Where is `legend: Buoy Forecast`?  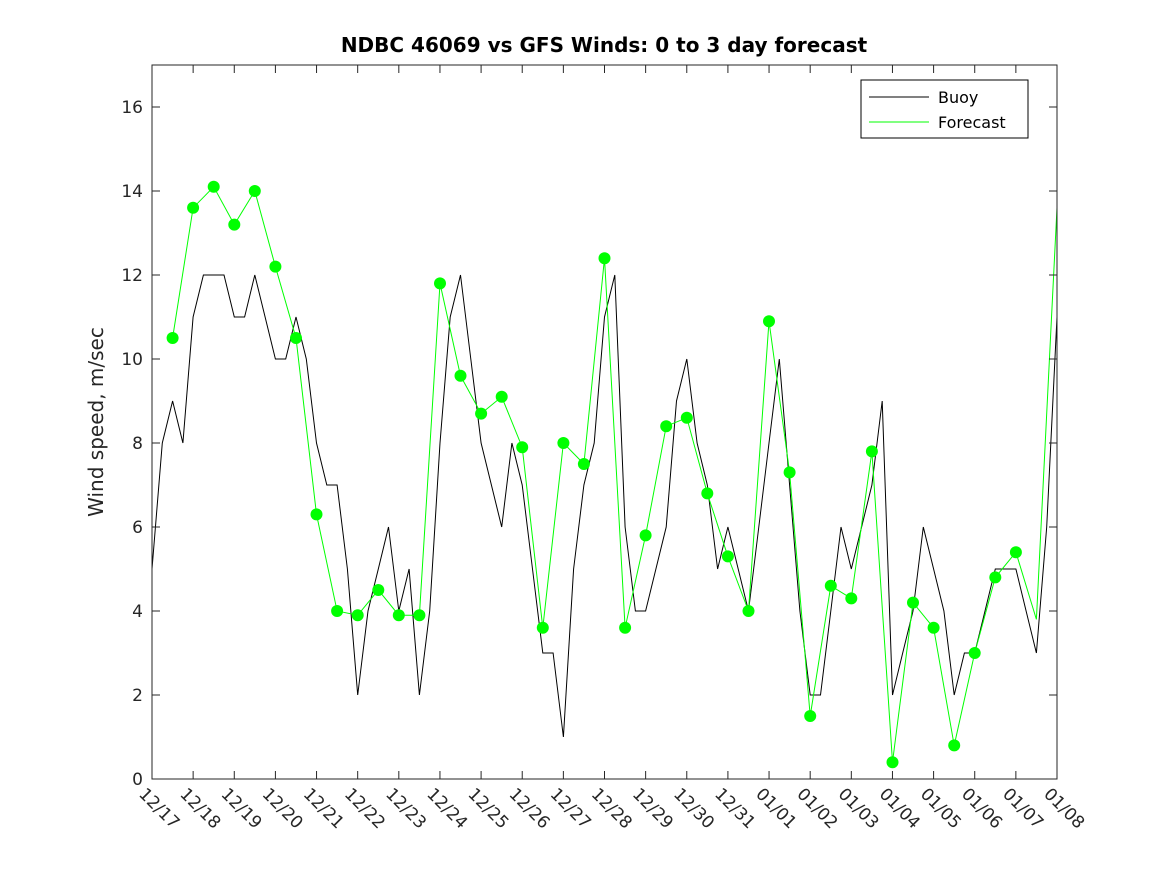
legend: Buoy Forecast is located at coordinates (944, 109).